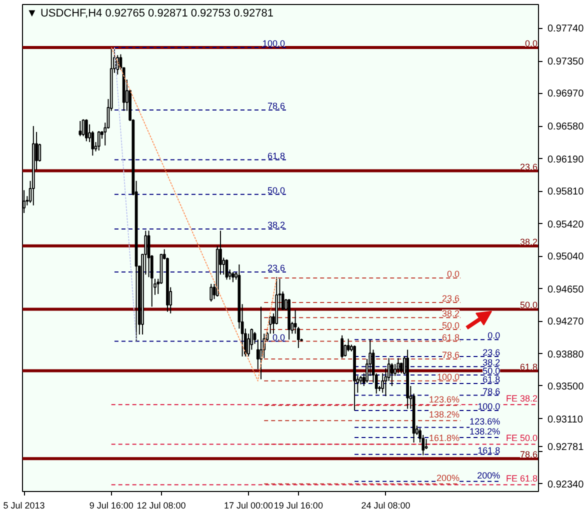  I want to click on y-tick-label: 0.95810, so click(566, 192).